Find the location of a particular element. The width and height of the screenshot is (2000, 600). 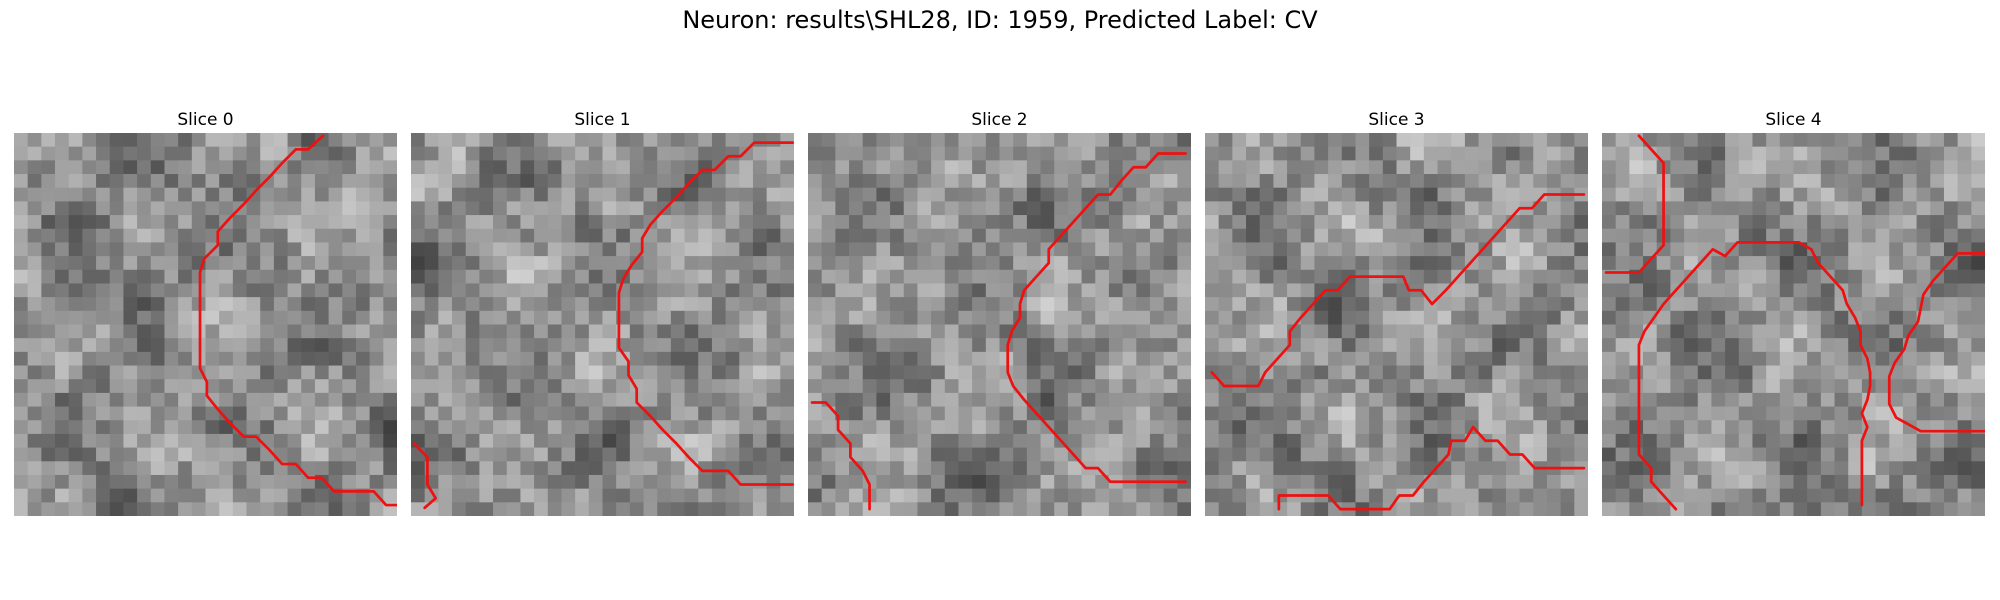

slice-panel-3: Slice 3 is located at coordinates (1396, 311).